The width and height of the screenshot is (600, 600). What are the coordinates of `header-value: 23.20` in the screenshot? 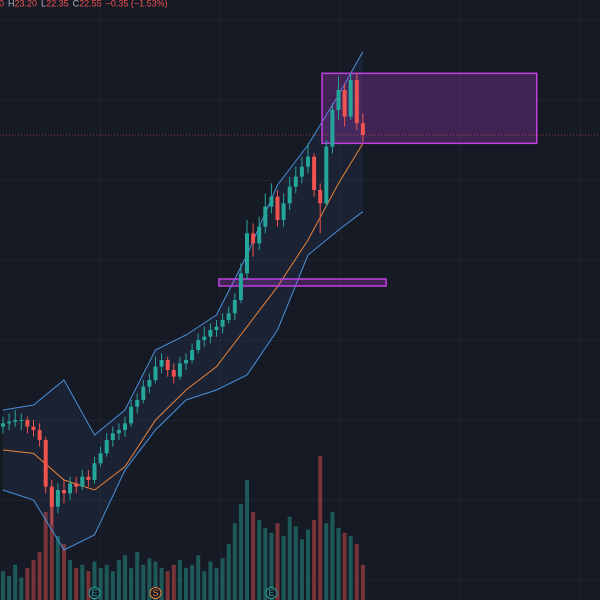 It's located at (26, 4).